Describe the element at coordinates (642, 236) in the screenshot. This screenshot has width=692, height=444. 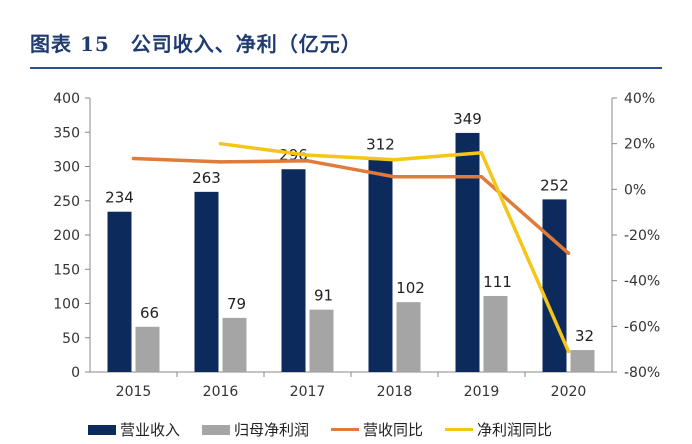
I see `right-tick-label: -20%` at that location.